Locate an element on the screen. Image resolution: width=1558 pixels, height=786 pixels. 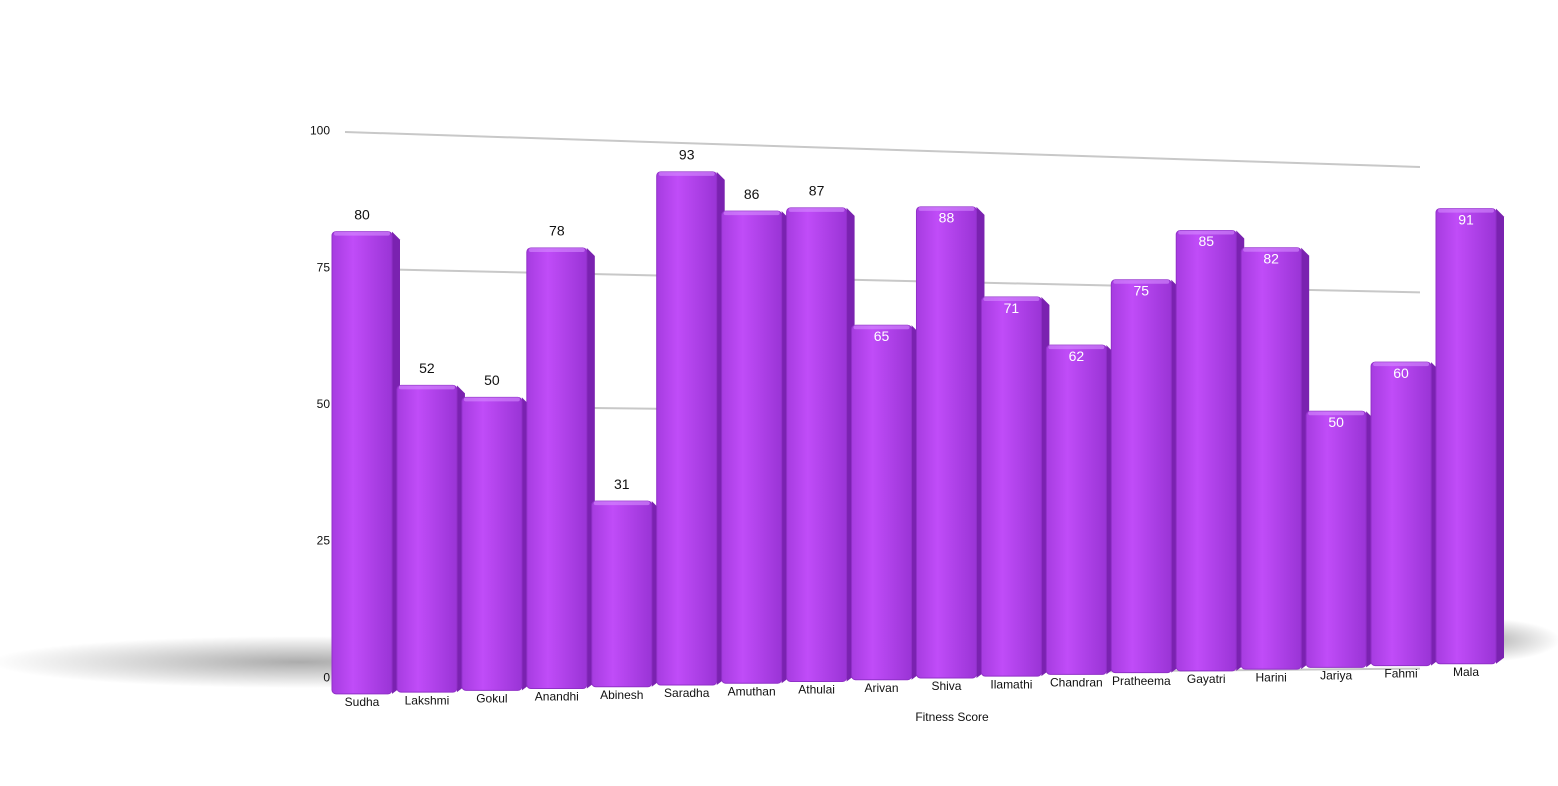
x-tick-label: Gokul is located at coordinates (491, 698).